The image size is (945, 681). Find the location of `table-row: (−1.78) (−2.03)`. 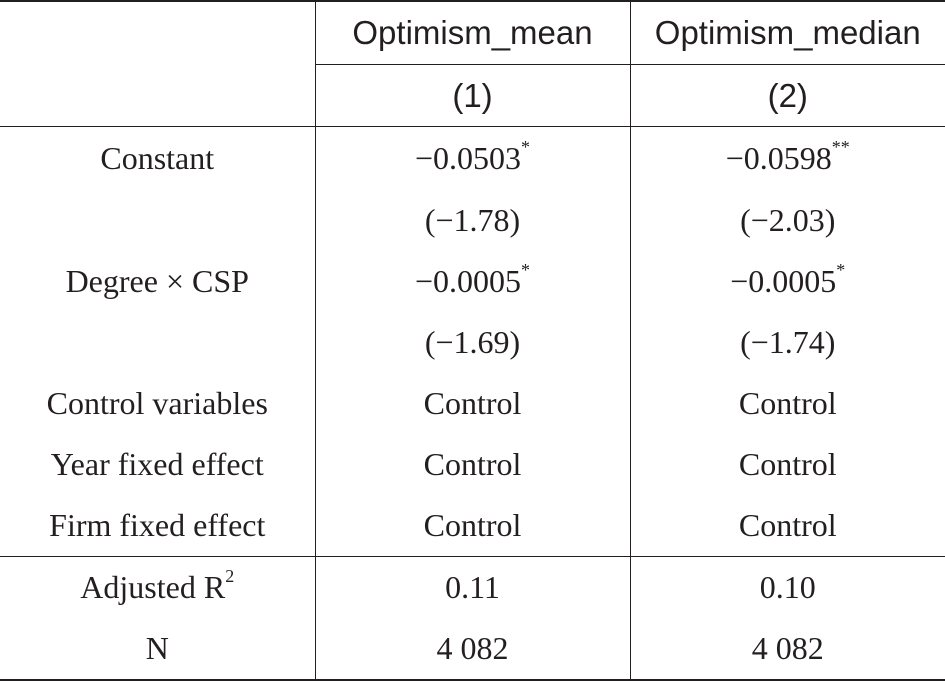

table-row: (−1.78) (−2.03) is located at coordinates (472, 220).